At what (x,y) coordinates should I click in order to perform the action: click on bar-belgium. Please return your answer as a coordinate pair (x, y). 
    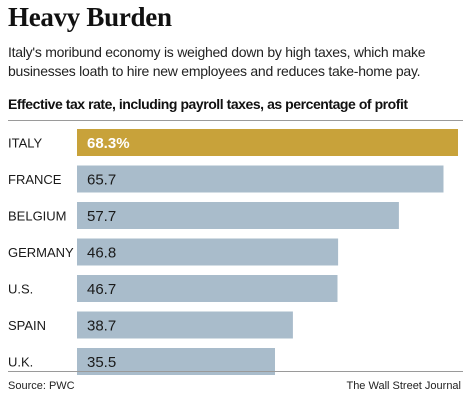
    Looking at the image, I should click on (238, 215).